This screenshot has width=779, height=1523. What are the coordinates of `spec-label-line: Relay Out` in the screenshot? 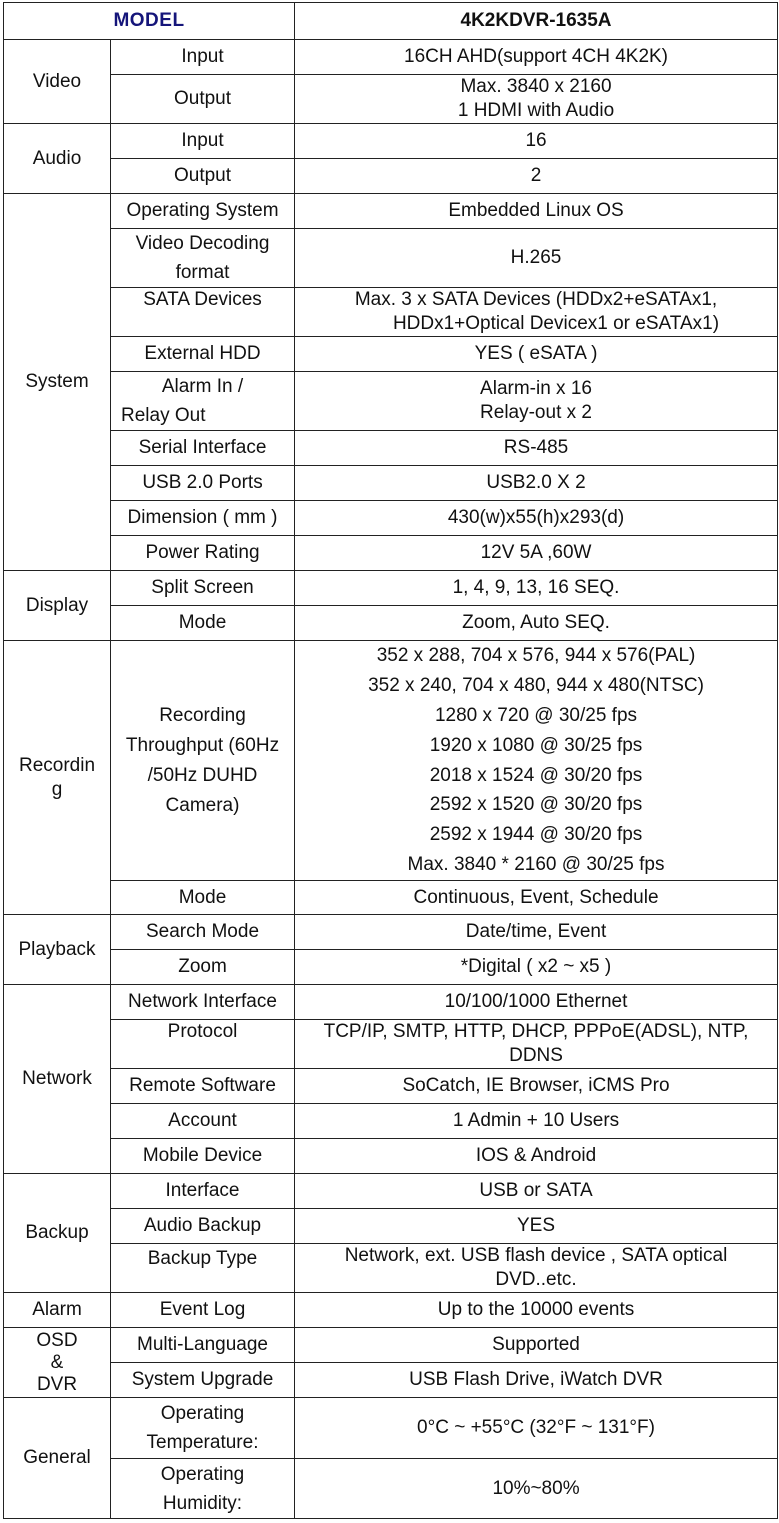 It's located at (163, 415).